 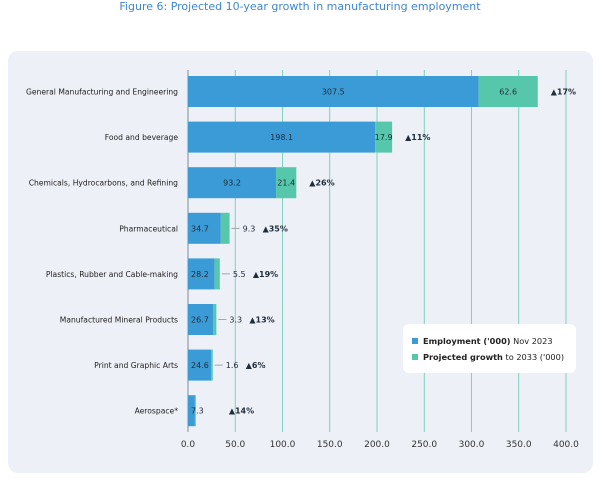 What do you see at coordinates (256, 365) in the screenshot?
I see `growth-percent-label: ▲6%` at bounding box center [256, 365].